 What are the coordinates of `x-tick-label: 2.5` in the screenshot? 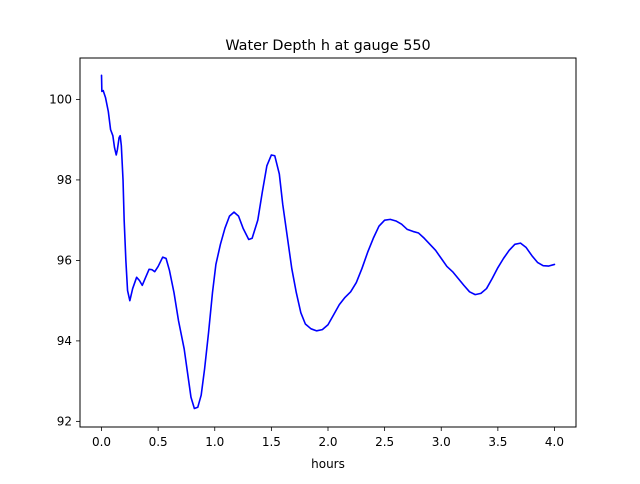 It's located at (384, 442).